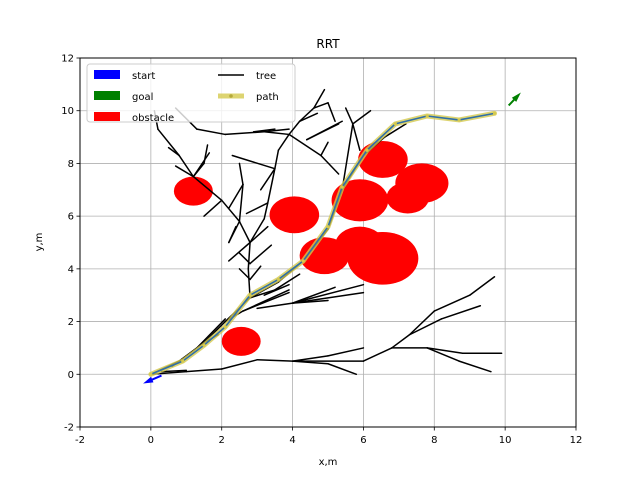 The width and height of the screenshot is (640, 480). What do you see at coordinates (71, 375) in the screenshot?
I see `y-tick-label: 0` at bounding box center [71, 375].